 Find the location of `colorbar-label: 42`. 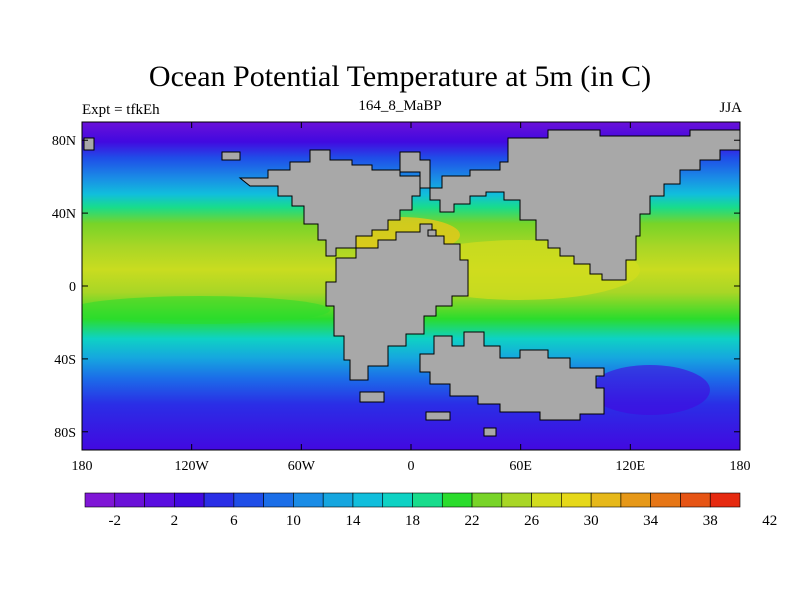

colorbar-label: 42 is located at coordinates (769, 521).